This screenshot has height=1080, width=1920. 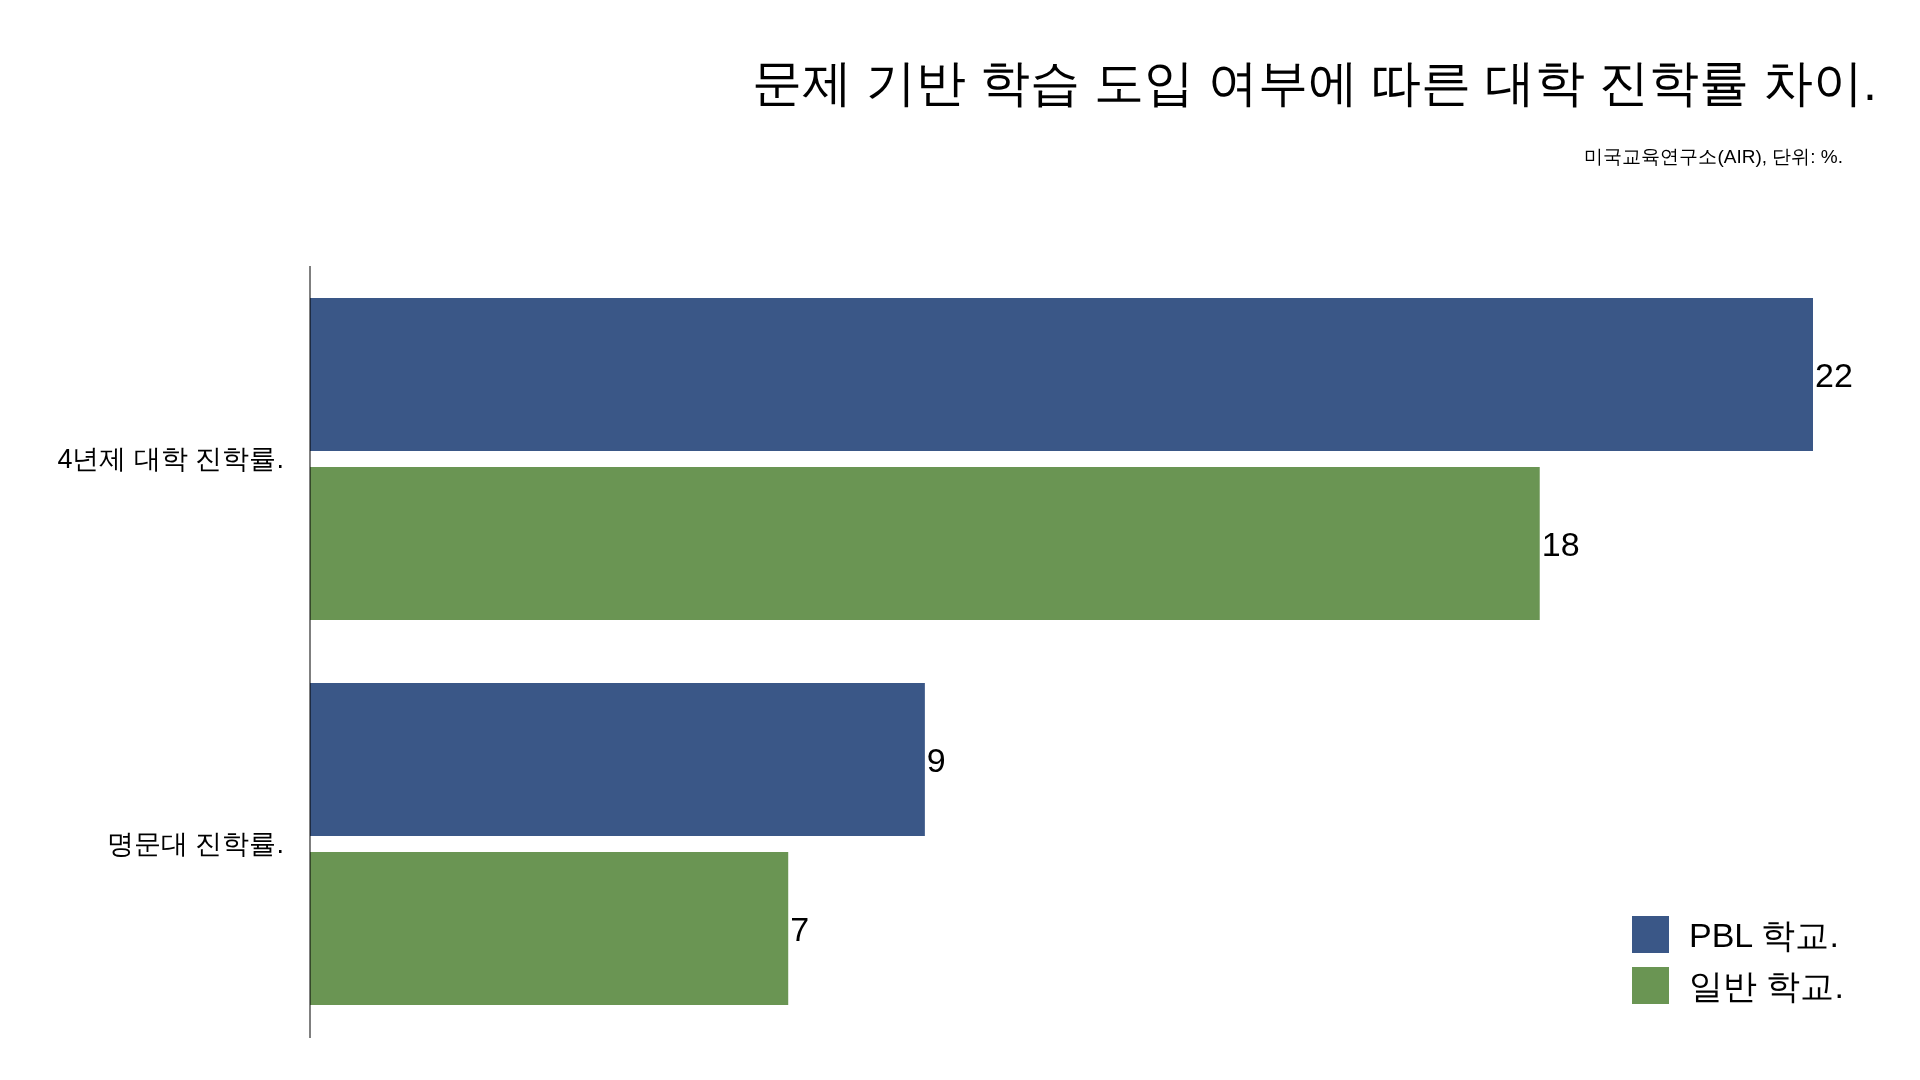 I want to click on y-tick-label: 명문대 진학률., so click(x=195, y=844).